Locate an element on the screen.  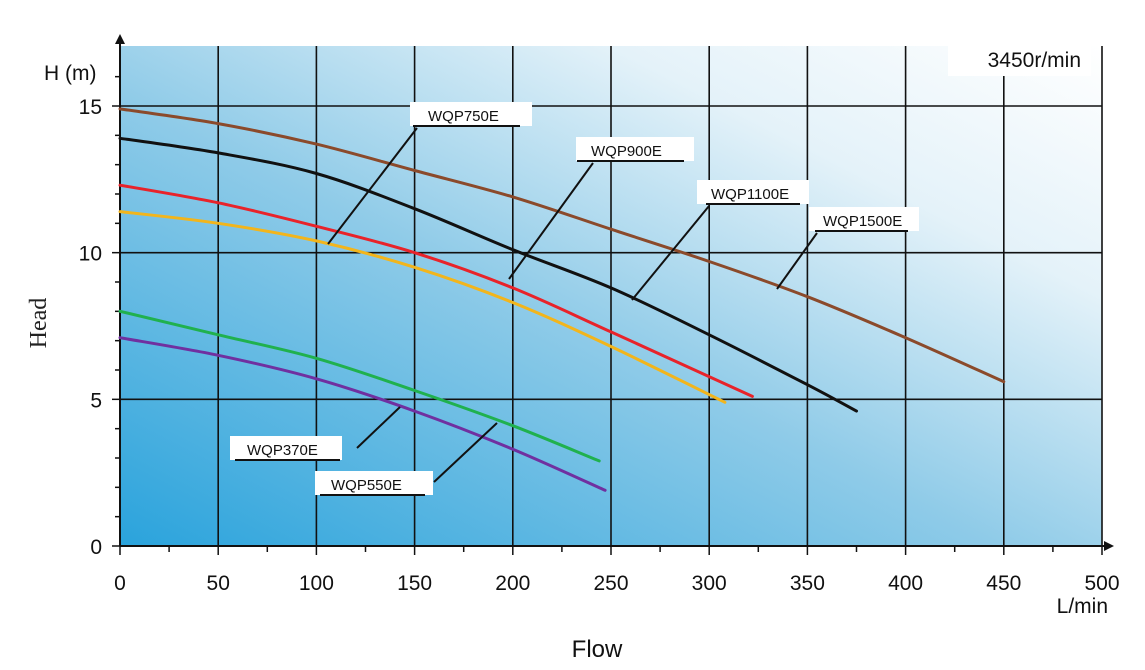
x-tick-label-350: 350 is located at coordinates (807, 583).